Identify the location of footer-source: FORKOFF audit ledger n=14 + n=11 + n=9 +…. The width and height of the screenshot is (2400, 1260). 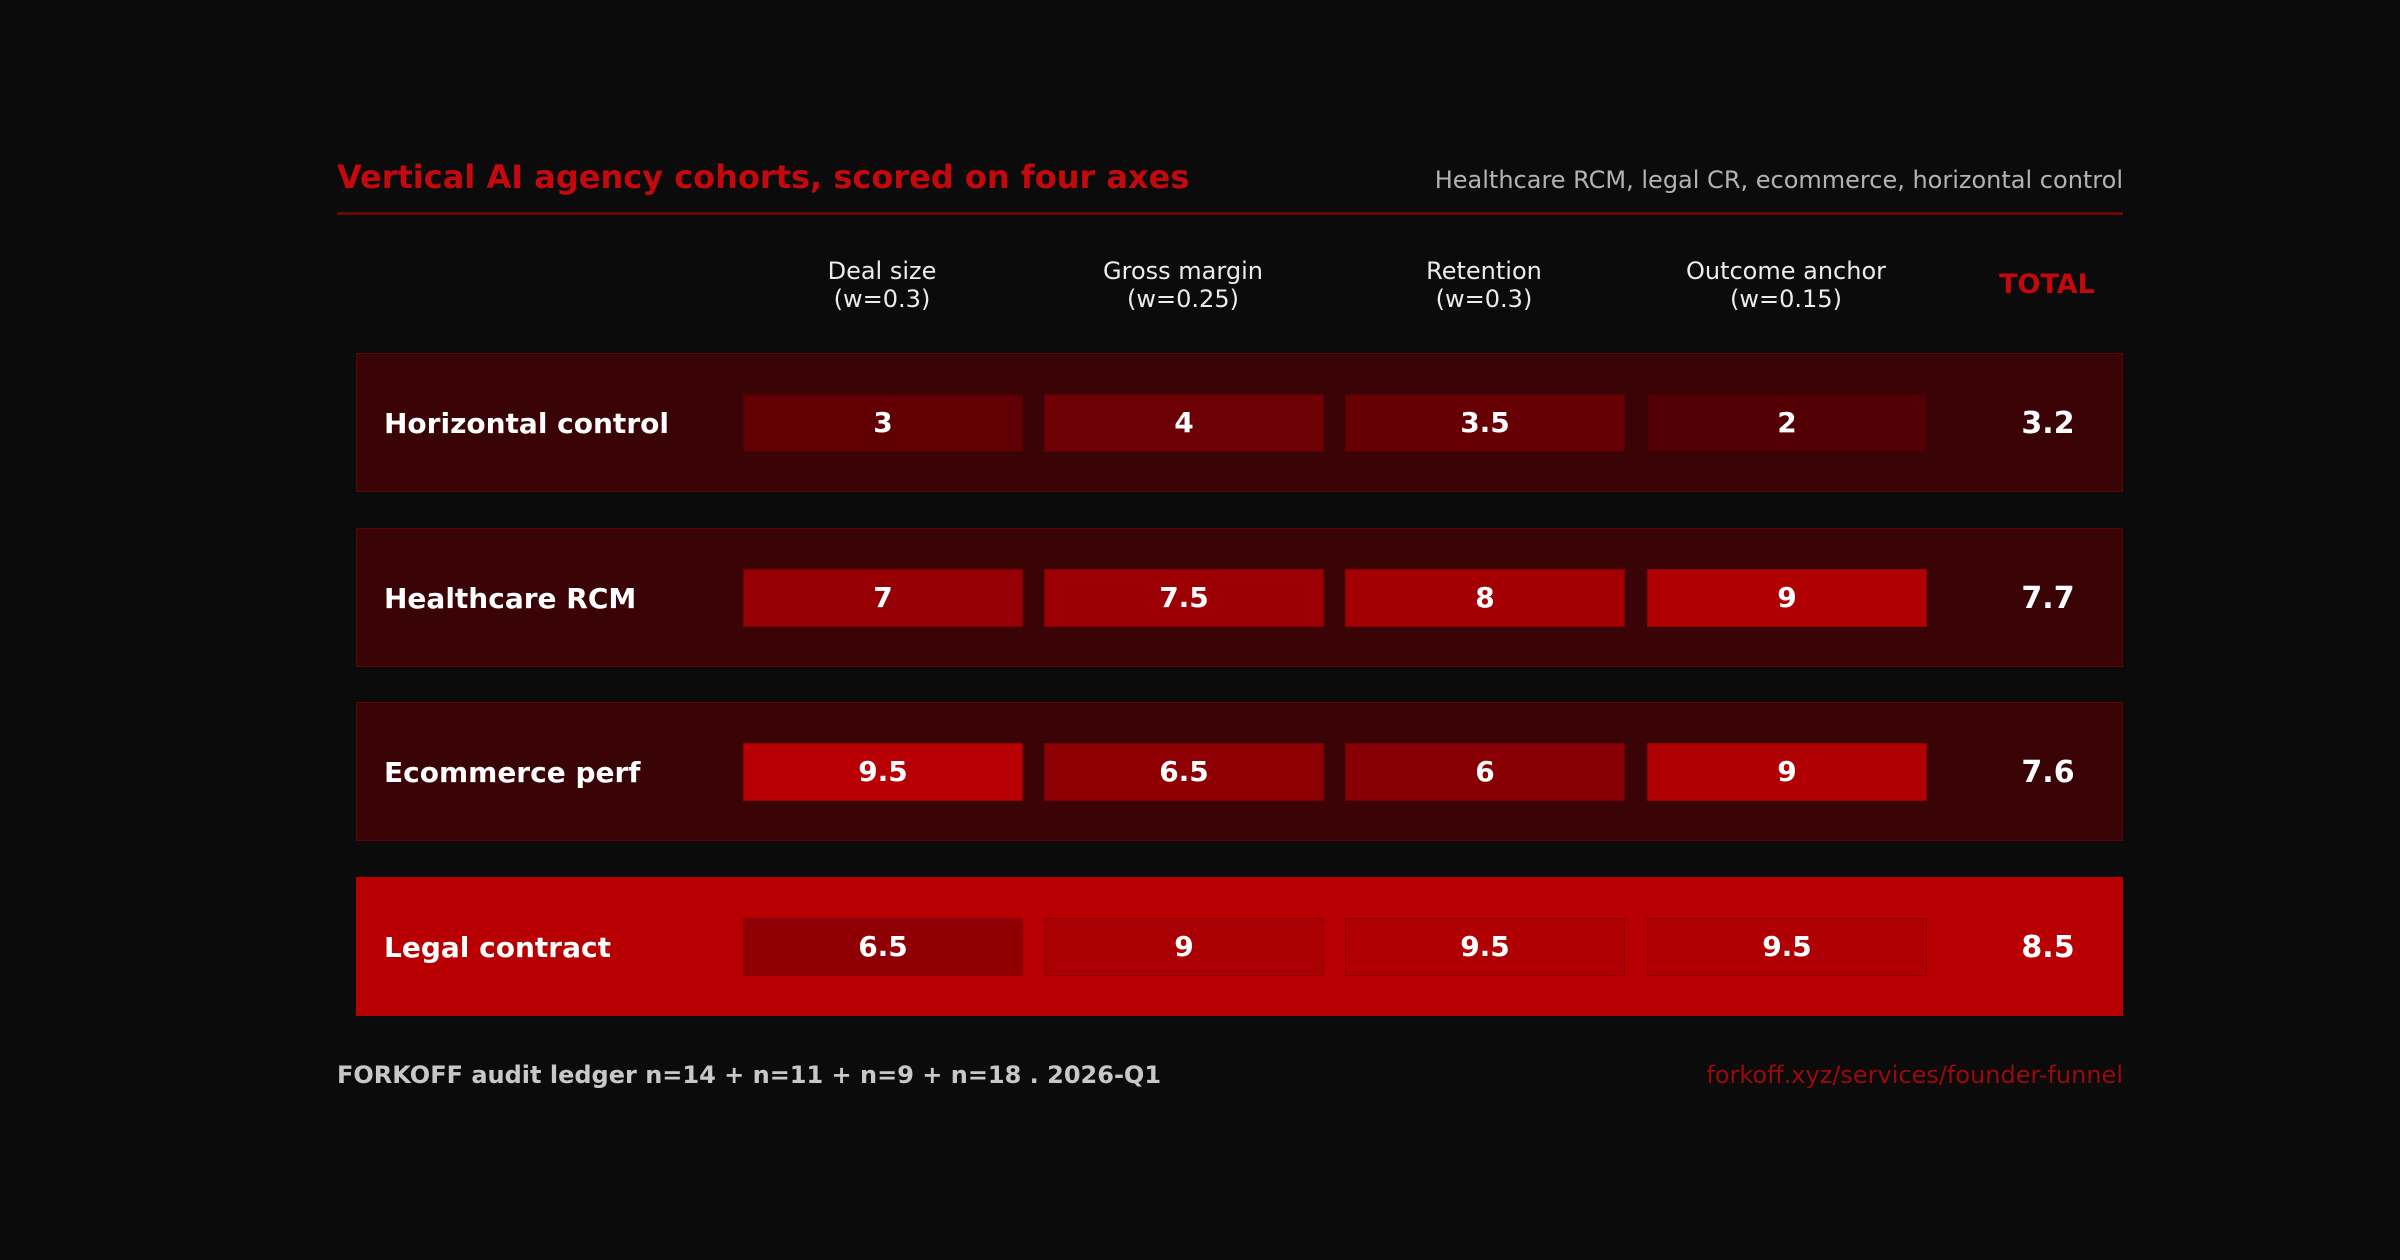
(749, 1075).